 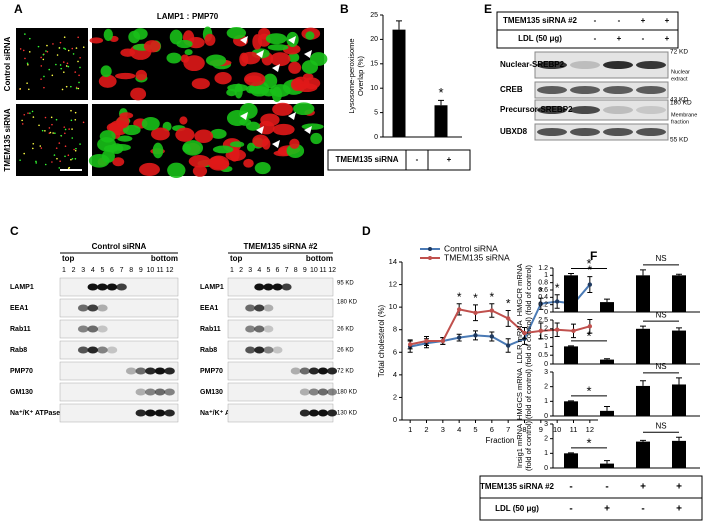 I want to click on mw-marker: 26 KD, so click(x=345, y=330).